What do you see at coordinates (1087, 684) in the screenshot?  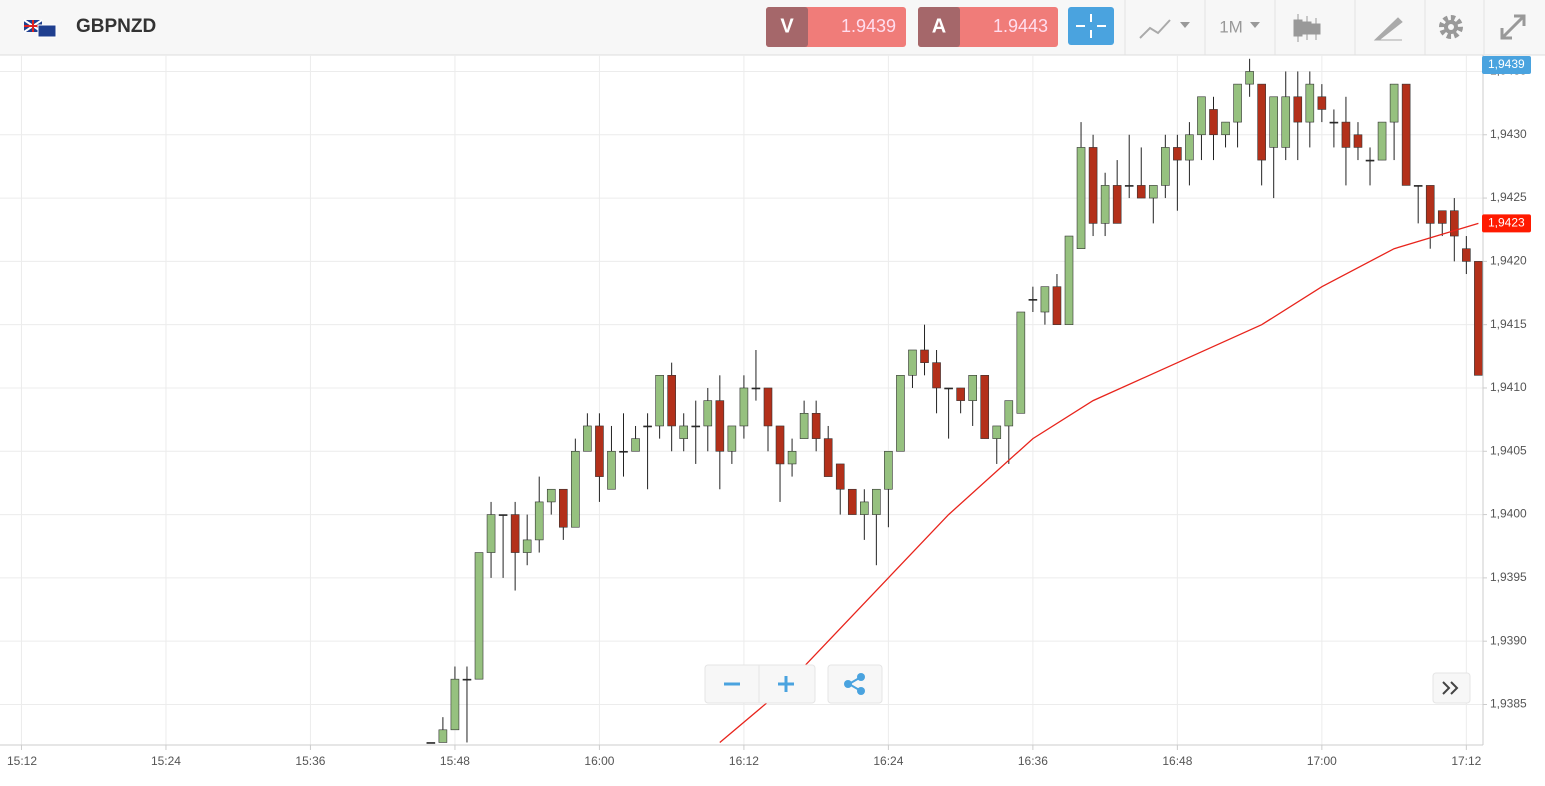 I see `zoom-controls` at bounding box center [1087, 684].